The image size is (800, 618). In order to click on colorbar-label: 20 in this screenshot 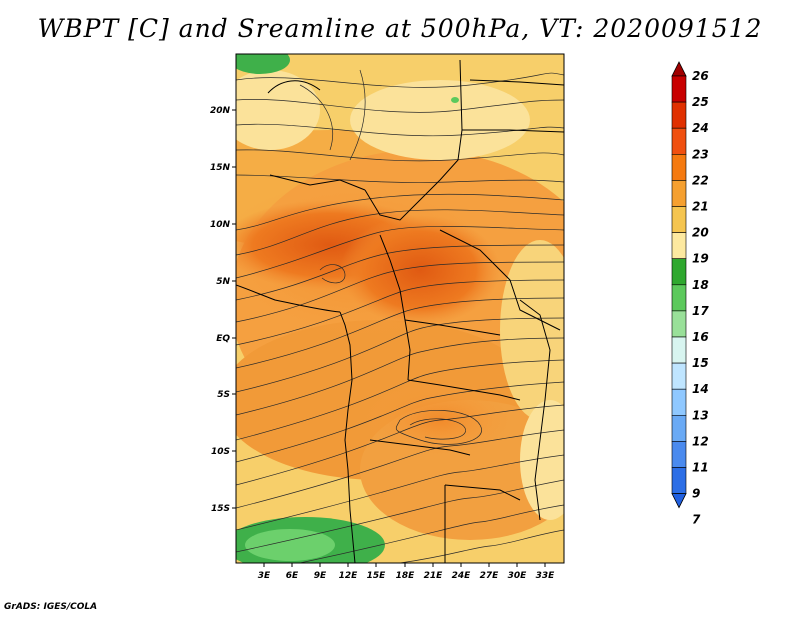, I will do `click(700, 233)`.